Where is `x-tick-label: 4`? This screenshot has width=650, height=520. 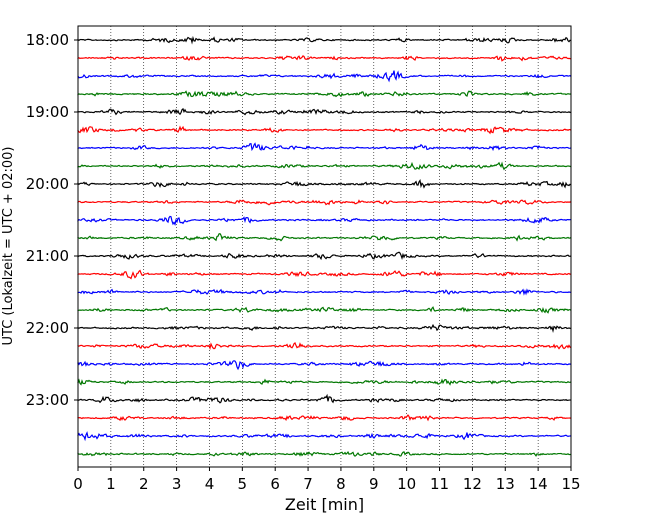
x-tick-label: 4 is located at coordinates (210, 484).